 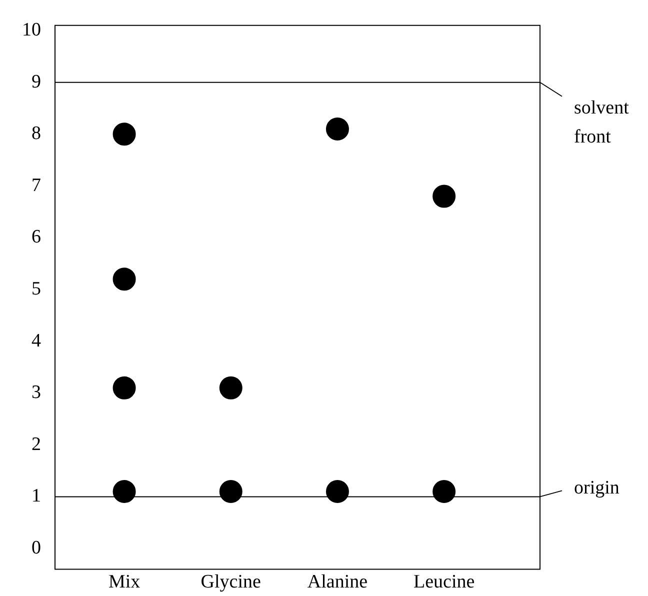 I want to click on y-tick-label: 9, so click(x=36, y=81).